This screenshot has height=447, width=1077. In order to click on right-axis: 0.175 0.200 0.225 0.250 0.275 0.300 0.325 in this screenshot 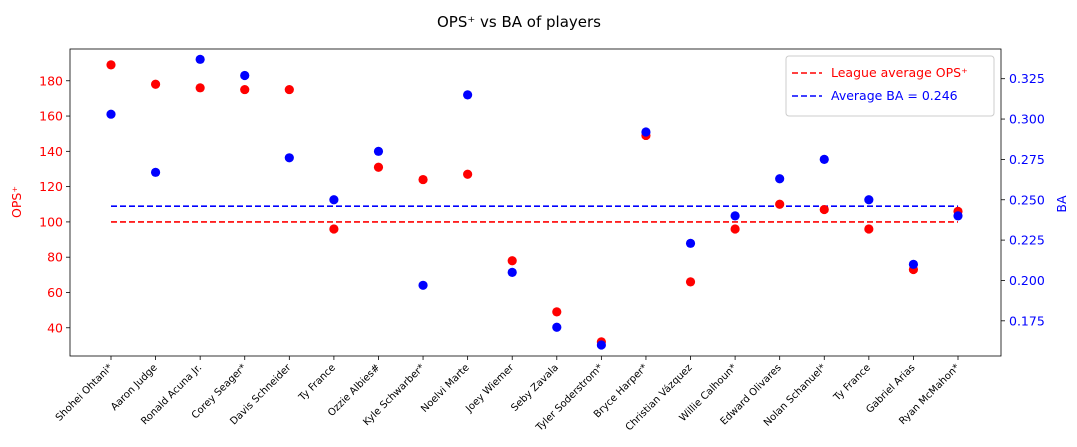, I will do `click(1023, 199)`.